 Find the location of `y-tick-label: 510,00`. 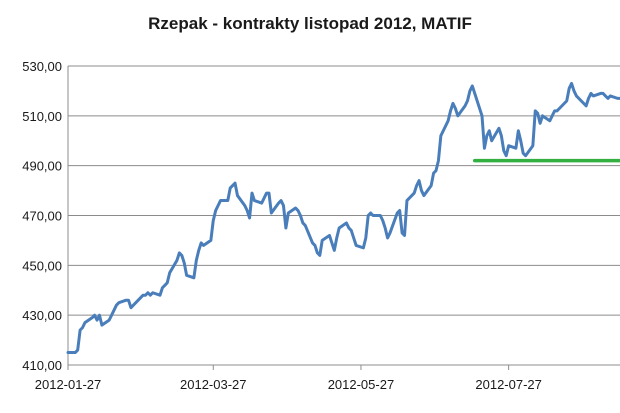

y-tick-label: 510,00 is located at coordinates (42, 116).